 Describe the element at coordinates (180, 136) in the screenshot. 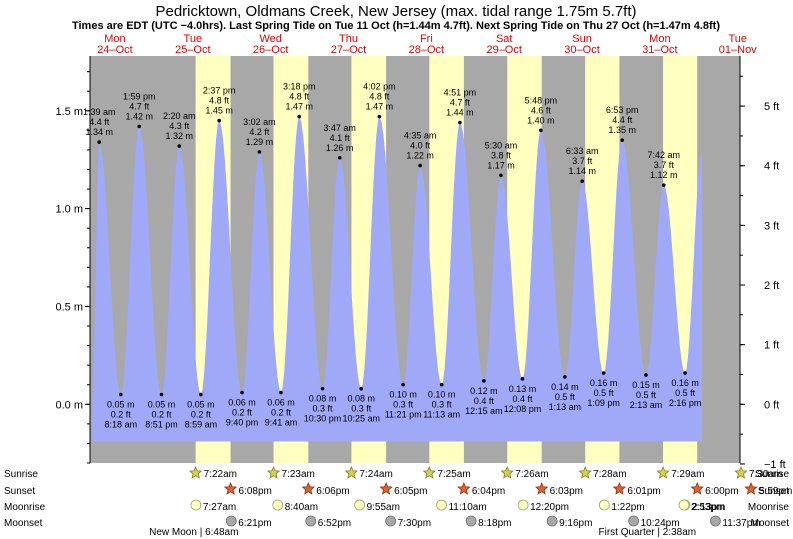

I see `high-tide-height: 1.32 m` at that location.